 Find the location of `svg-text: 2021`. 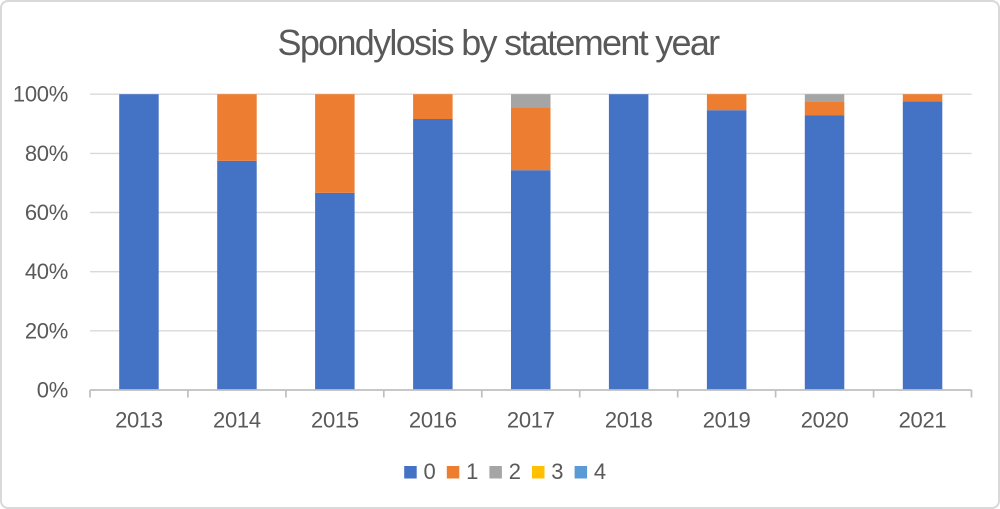

svg-text: 2021 is located at coordinates (923, 420).